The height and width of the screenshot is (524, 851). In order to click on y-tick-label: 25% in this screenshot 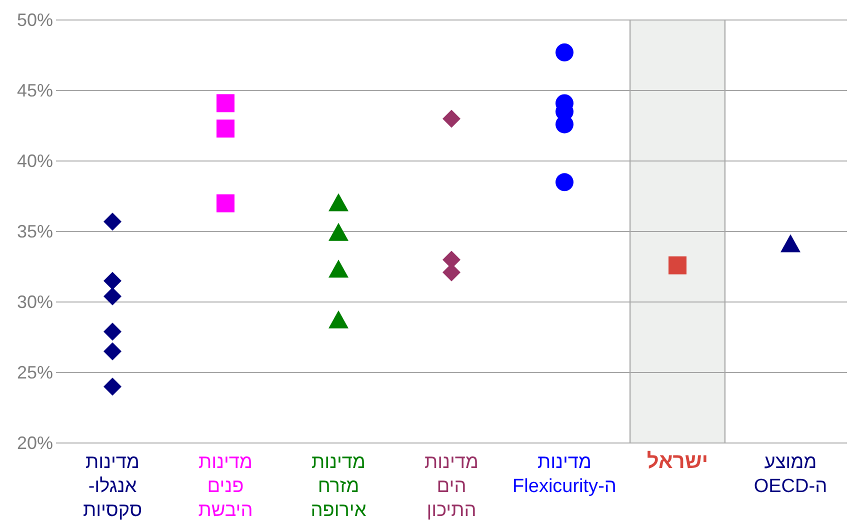, I will do `click(34, 372)`.